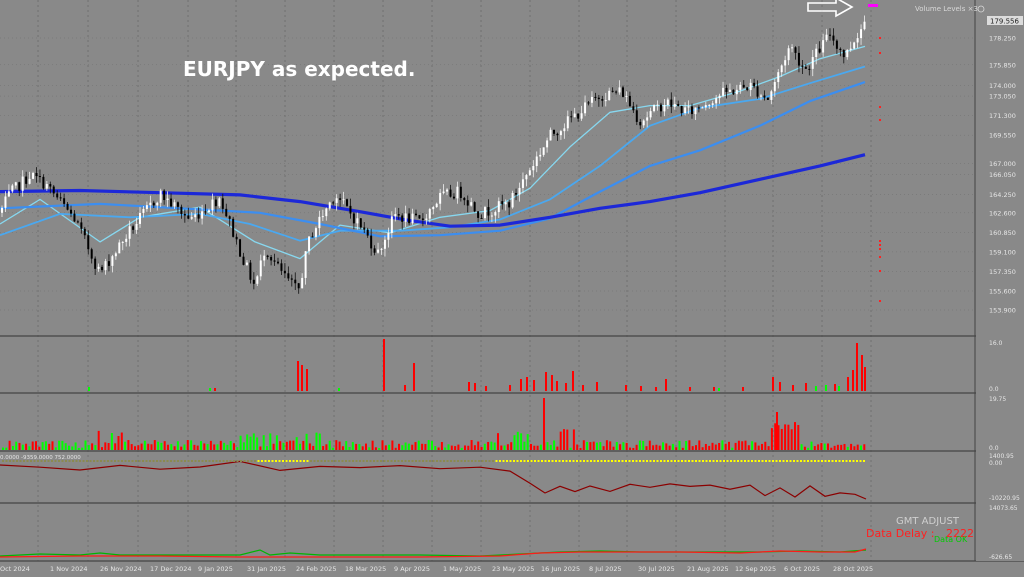 The width and height of the screenshot is (1024, 577). I want to click on osc-axis-label: 1400.95, so click(1001, 456).